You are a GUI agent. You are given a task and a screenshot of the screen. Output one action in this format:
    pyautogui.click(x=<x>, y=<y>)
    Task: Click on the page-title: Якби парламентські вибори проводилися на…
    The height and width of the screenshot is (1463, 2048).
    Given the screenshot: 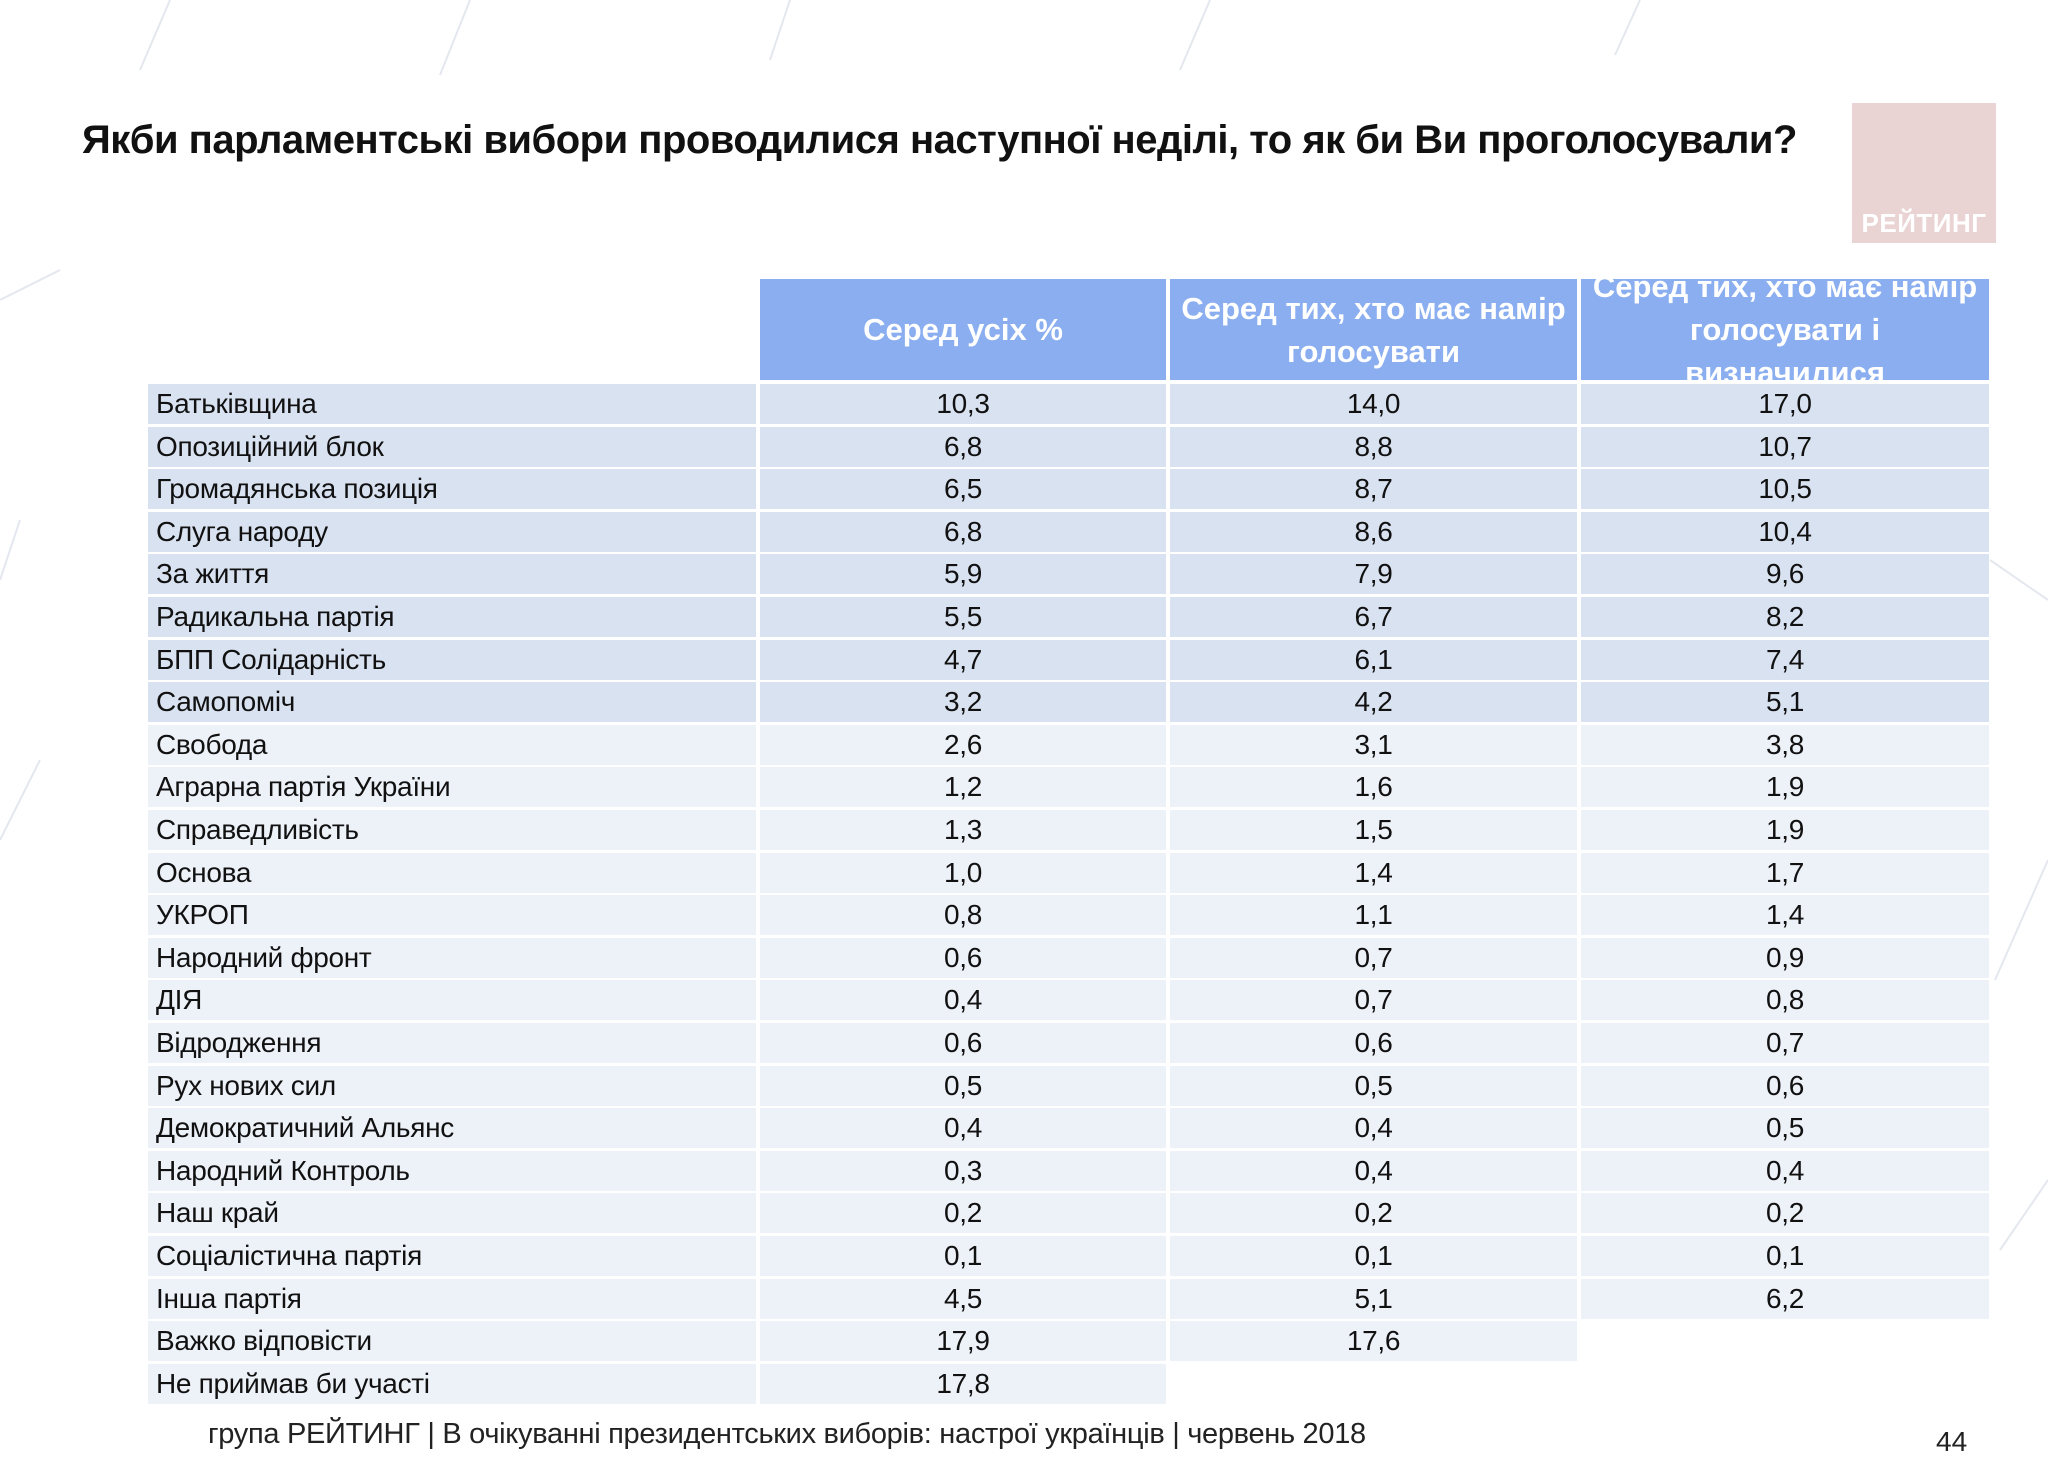 What is the action you would take?
    pyautogui.click(x=939, y=140)
    